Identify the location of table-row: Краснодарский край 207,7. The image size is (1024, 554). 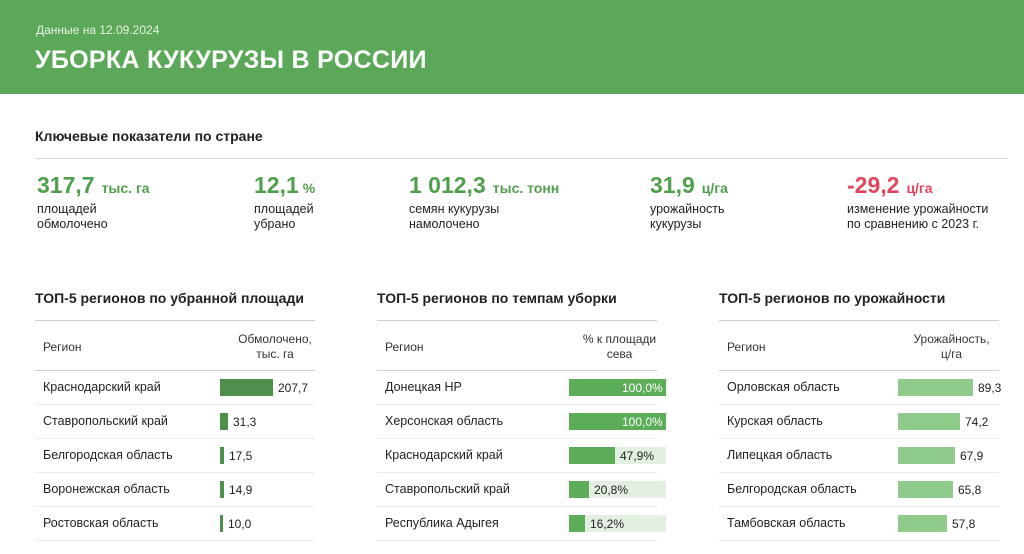
(175, 388).